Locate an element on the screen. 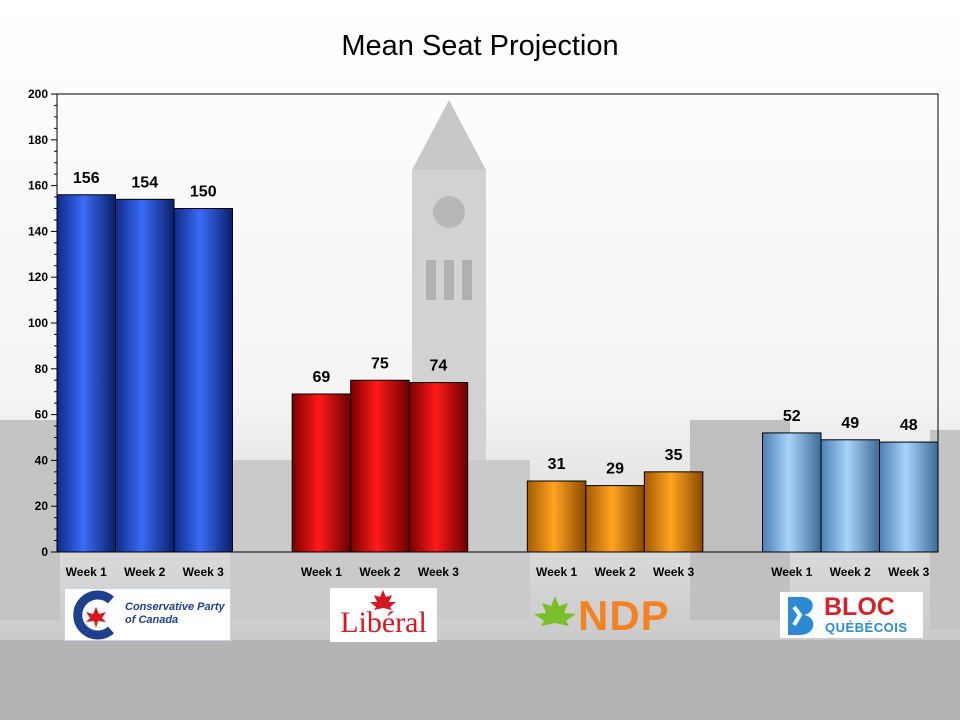 Image resolution: width=960 pixels, height=720 pixels. y-tick-label: 120 is located at coordinates (38, 277).